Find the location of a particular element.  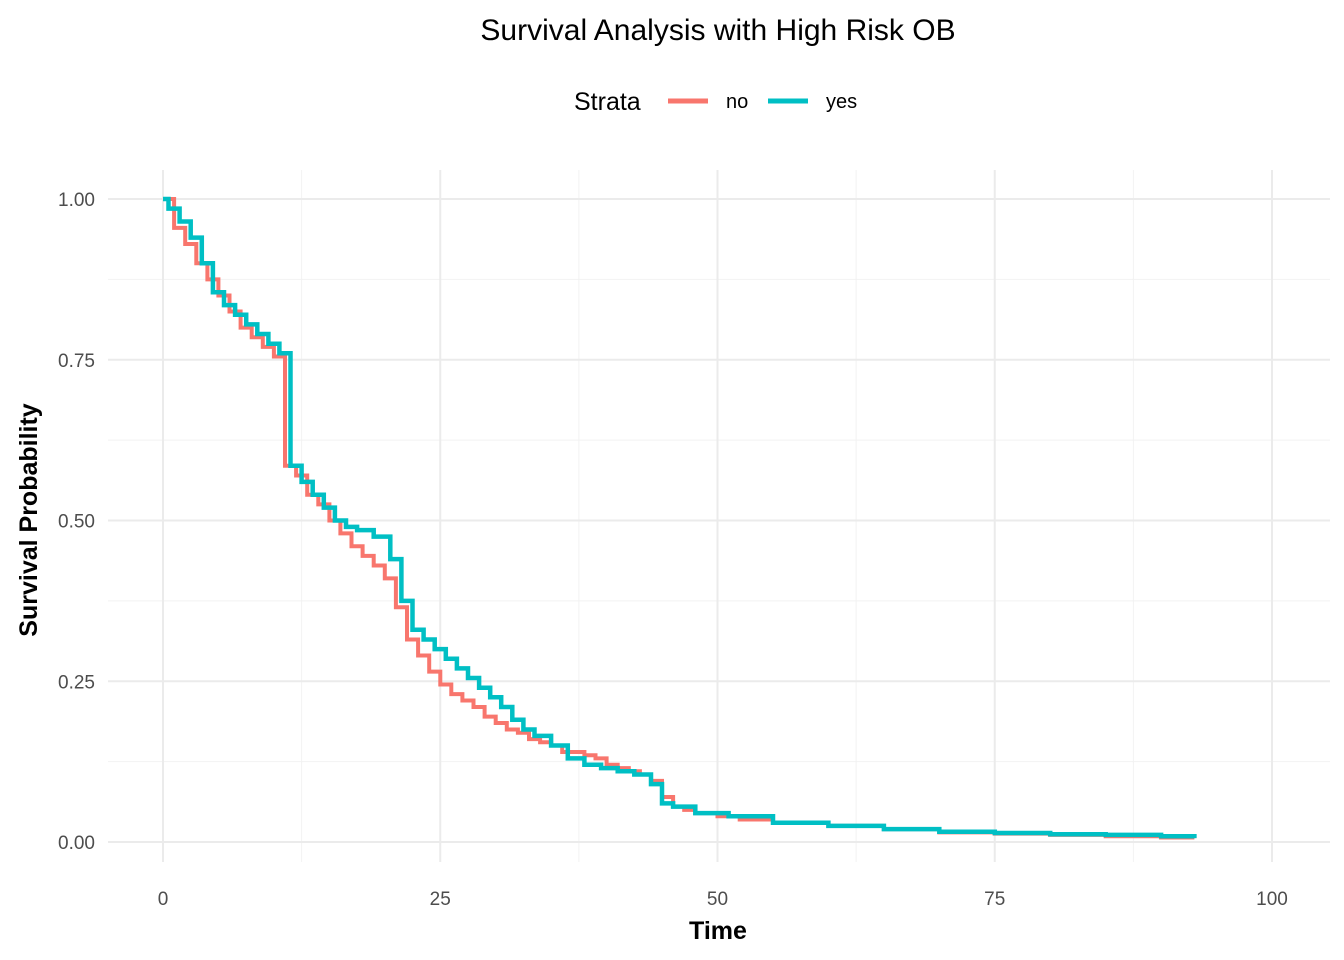

chart-title: Survival Analysis with High Risk OB is located at coordinates (717, 30).